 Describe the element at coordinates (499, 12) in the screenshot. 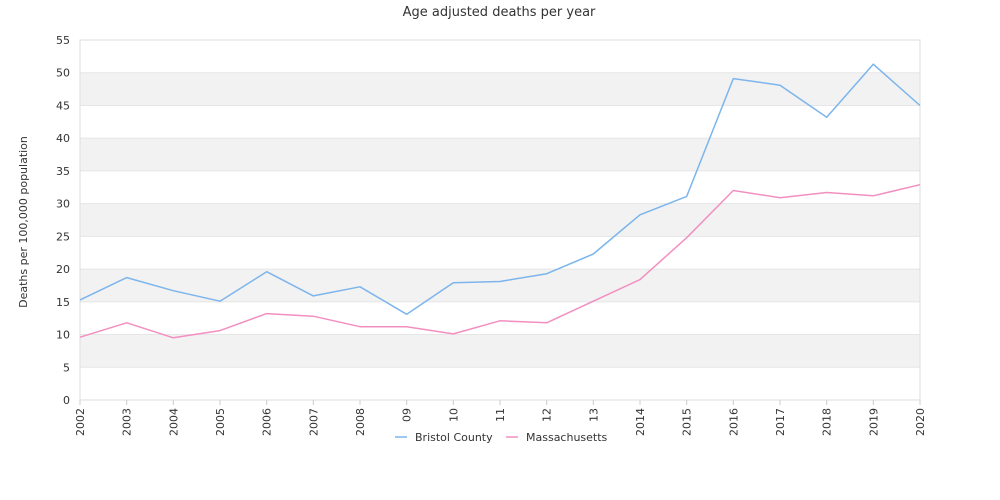

I see `chart-title: Age adjusted deaths per year` at that location.